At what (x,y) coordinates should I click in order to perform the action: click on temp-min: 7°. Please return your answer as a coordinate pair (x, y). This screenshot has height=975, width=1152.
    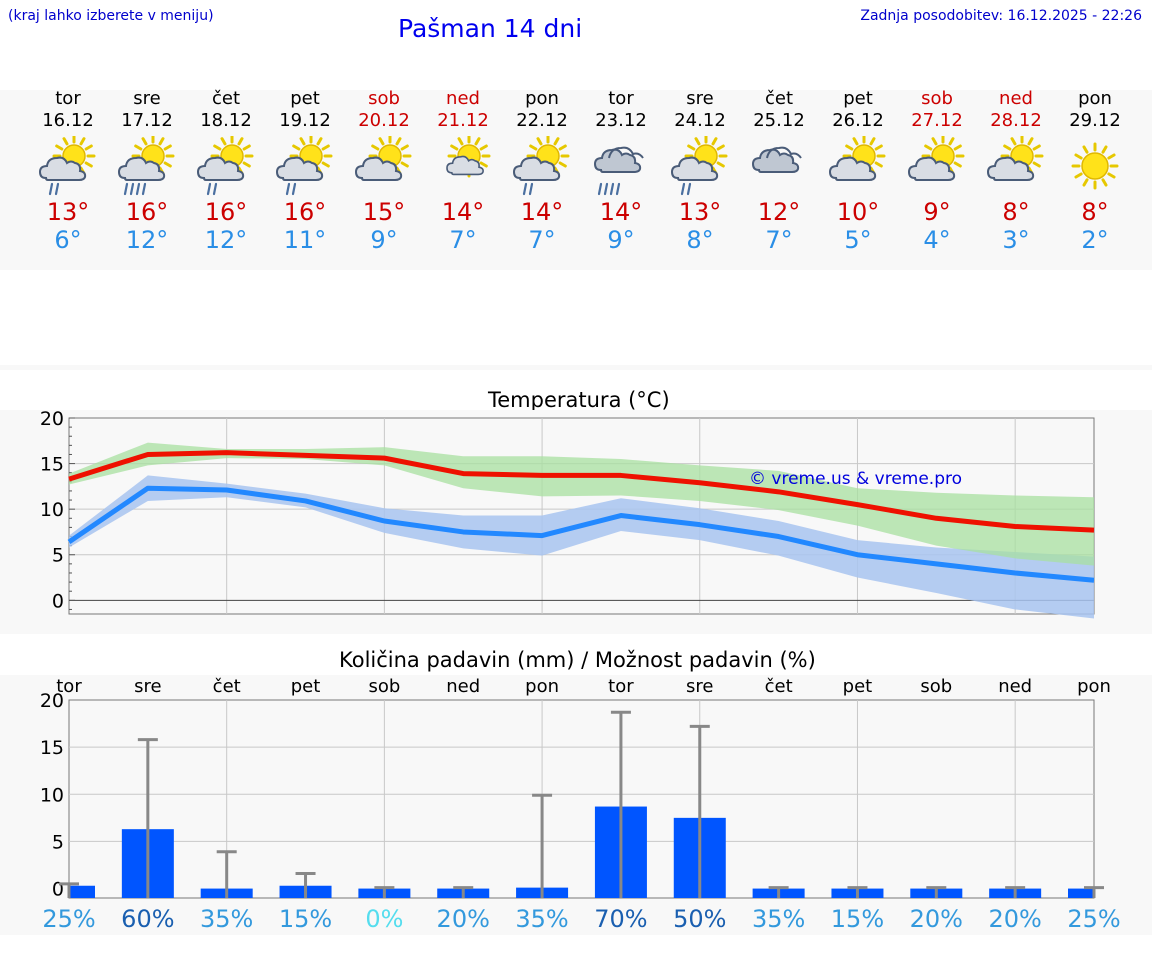
    Looking at the image, I should click on (463, 240).